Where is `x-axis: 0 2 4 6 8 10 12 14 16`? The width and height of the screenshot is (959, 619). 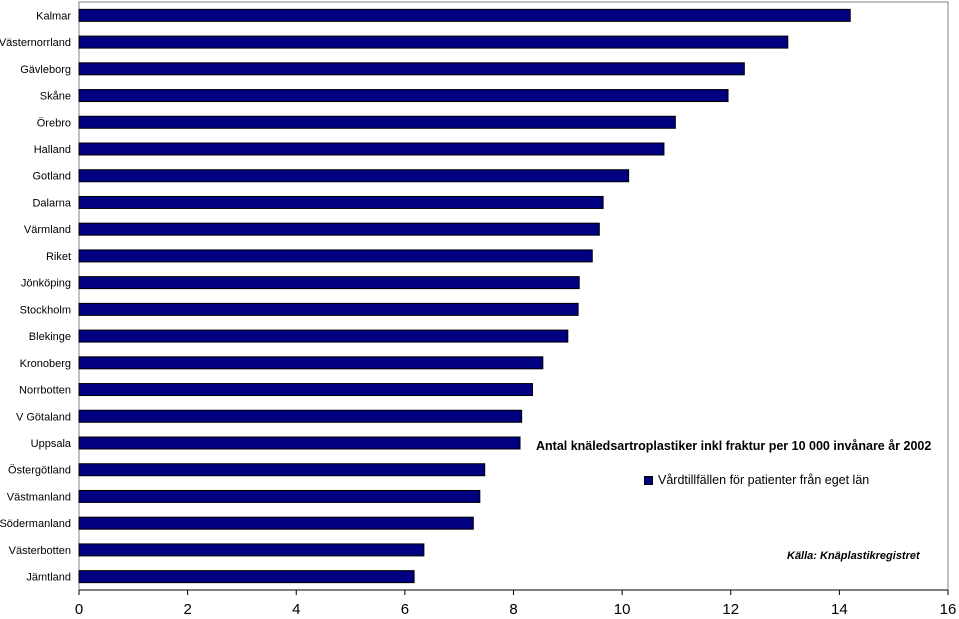
x-axis: 0 2 4 6 8 10 12 14 16 is located at coordinates (516, 603).